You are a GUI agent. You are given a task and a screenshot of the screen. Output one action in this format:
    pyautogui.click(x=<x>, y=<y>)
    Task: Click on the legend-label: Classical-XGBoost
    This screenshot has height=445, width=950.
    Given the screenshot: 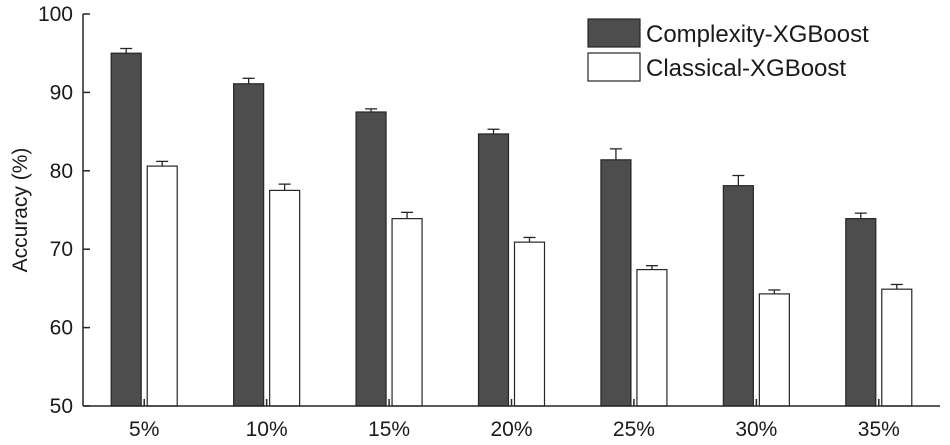 What is the action you would take?
    pyautogui.click(x=746, y=68)
    